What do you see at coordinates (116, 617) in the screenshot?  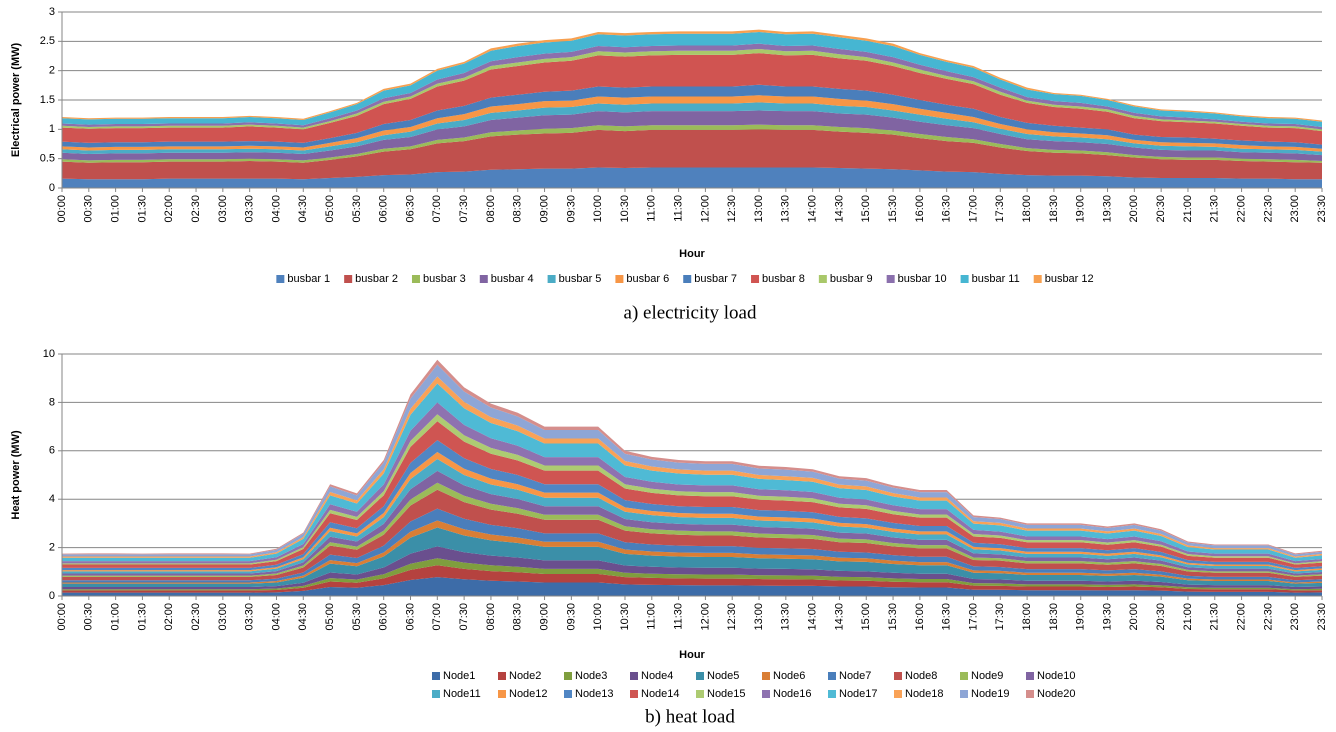 I see `x-tick-label: 01:00` at bounding box center [116, 617].